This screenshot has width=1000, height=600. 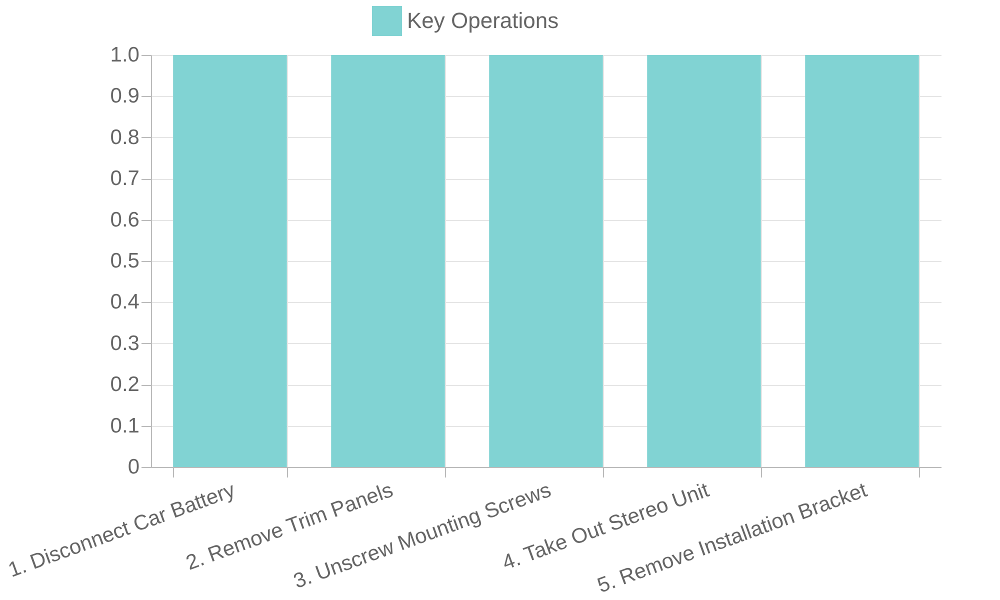 I want to click on y-tick-label: 0.8, so click(x=125, y=137).